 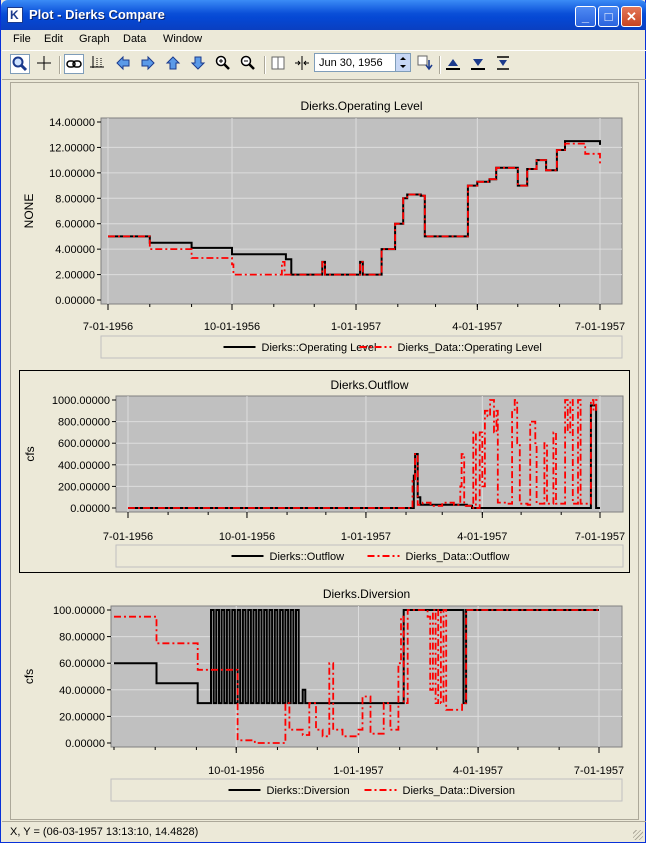 I want to click on y-tick-label: 4.00000, so click(x=75, y=250).